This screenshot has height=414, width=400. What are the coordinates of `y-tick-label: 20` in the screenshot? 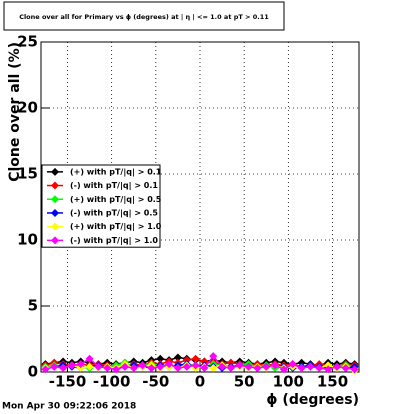 It's located at (27, 108).